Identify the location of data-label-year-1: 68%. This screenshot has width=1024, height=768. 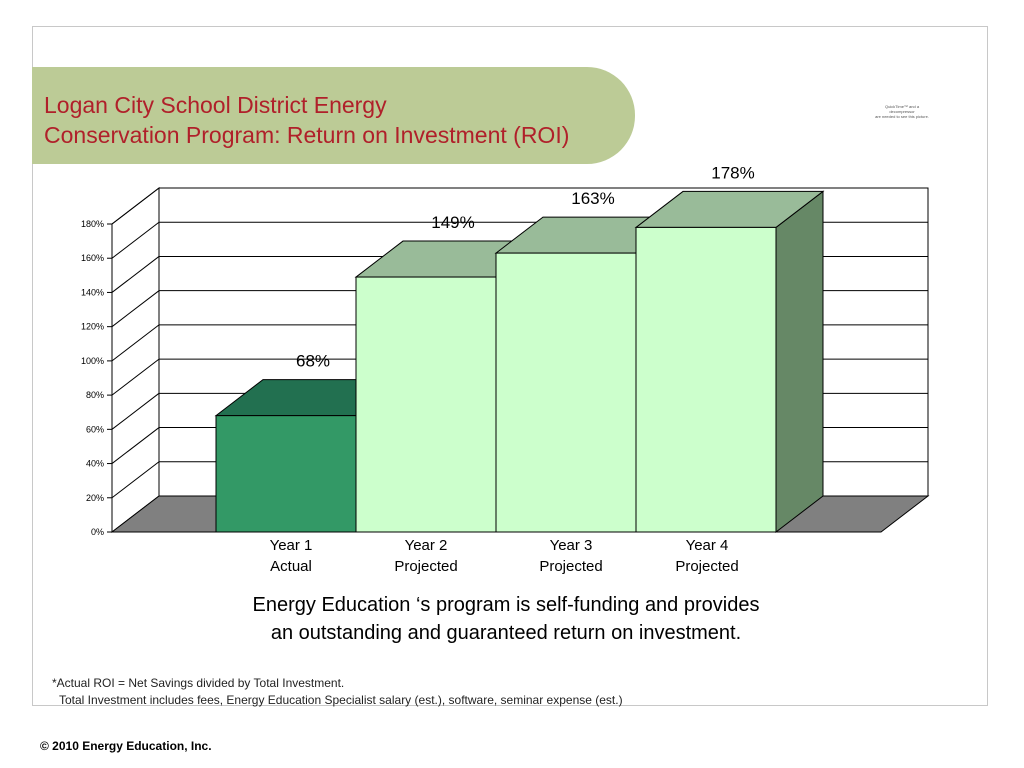
(313, 361).